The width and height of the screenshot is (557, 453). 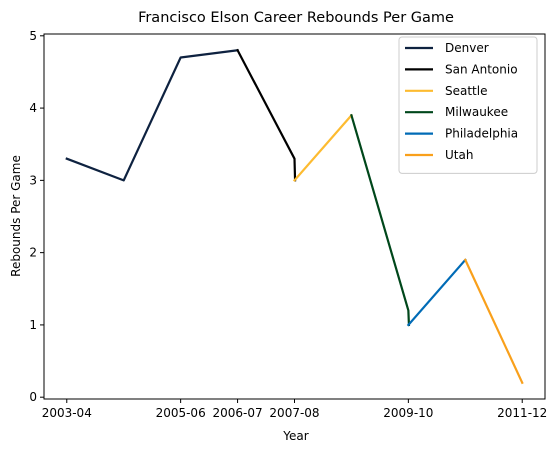 What do you see at coordinates (33, 325) in the screenshot?
I see `y-tick-label: 1` at bounding box center [33, 325].